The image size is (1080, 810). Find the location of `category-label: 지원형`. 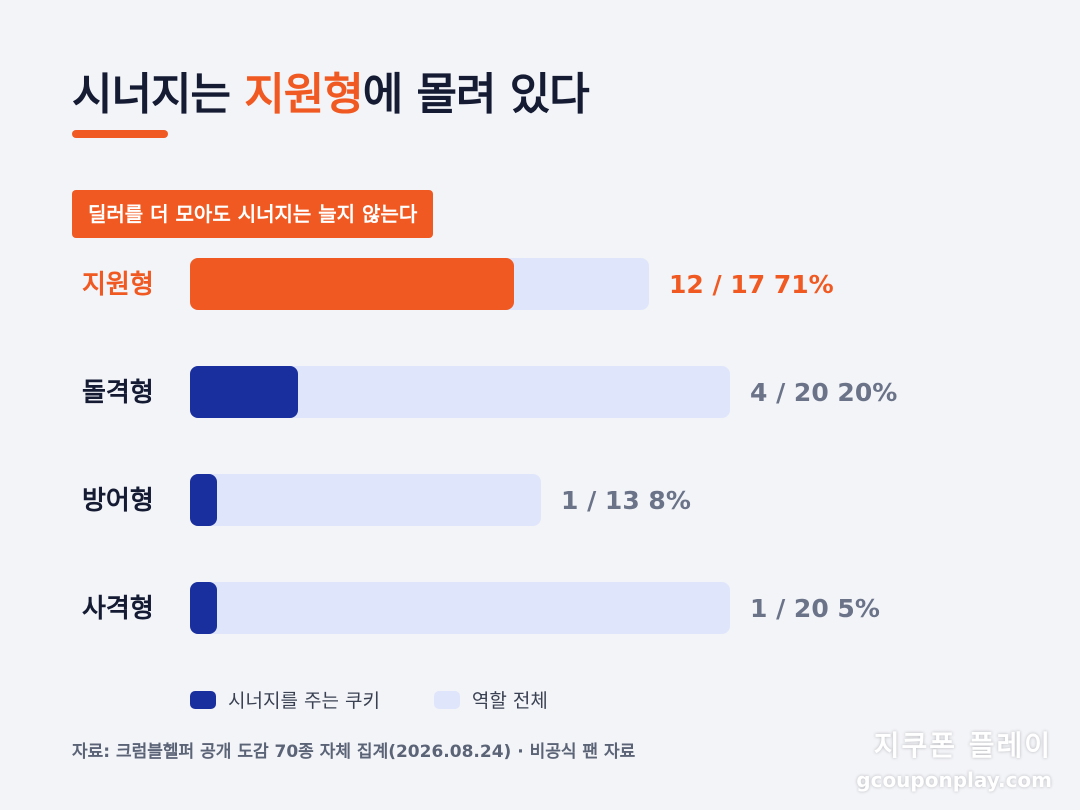

category-label: 지원형 is located at coordinates (118, 285).